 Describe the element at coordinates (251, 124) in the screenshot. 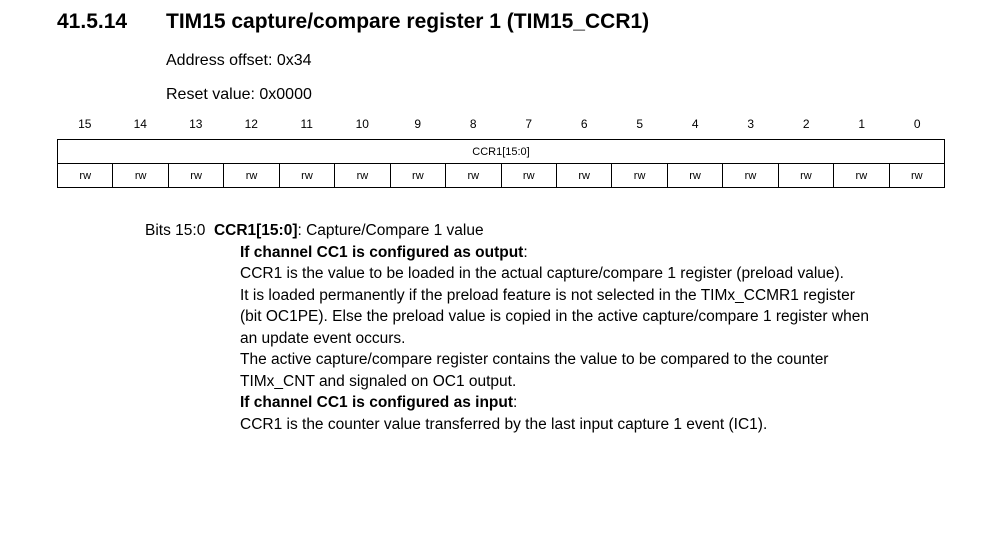

I see `bit-number: 12` at that location.